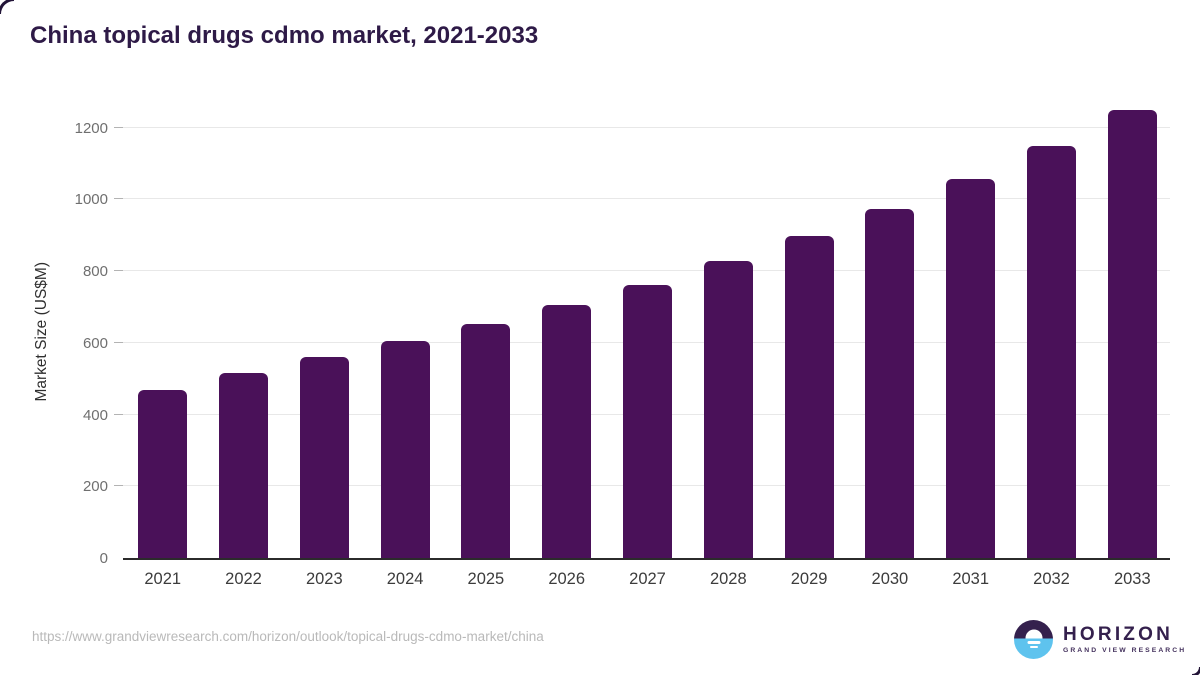  Describe the element at coordinates (728, 409) in the screenshot. I see `bar-2028` at that location.